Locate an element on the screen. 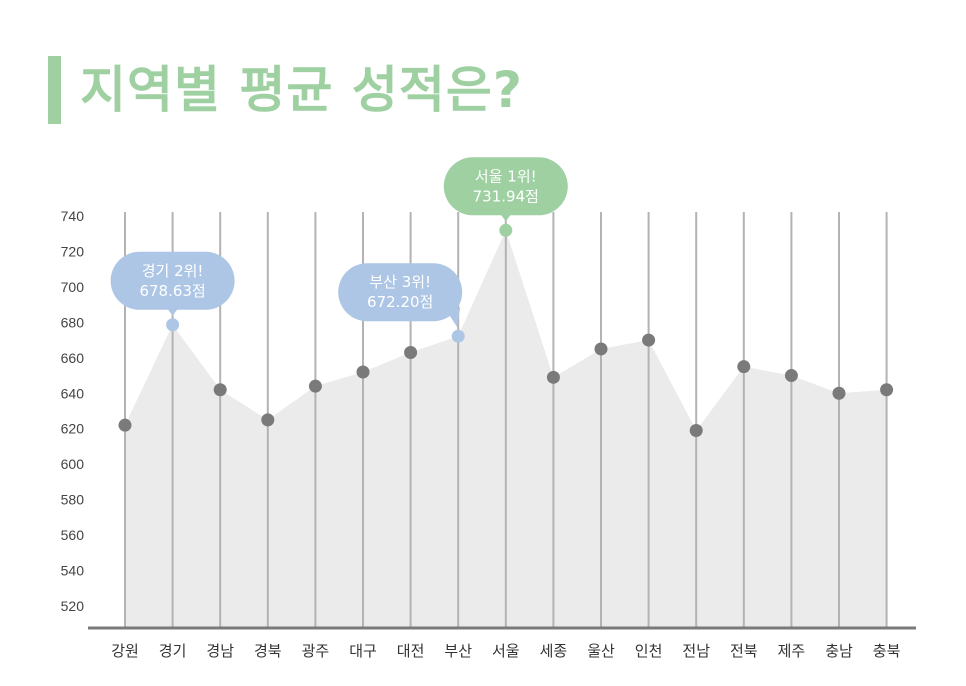 The image size is (966, 686). x-tick-label: 전남 is located at coordinates (696, 651).